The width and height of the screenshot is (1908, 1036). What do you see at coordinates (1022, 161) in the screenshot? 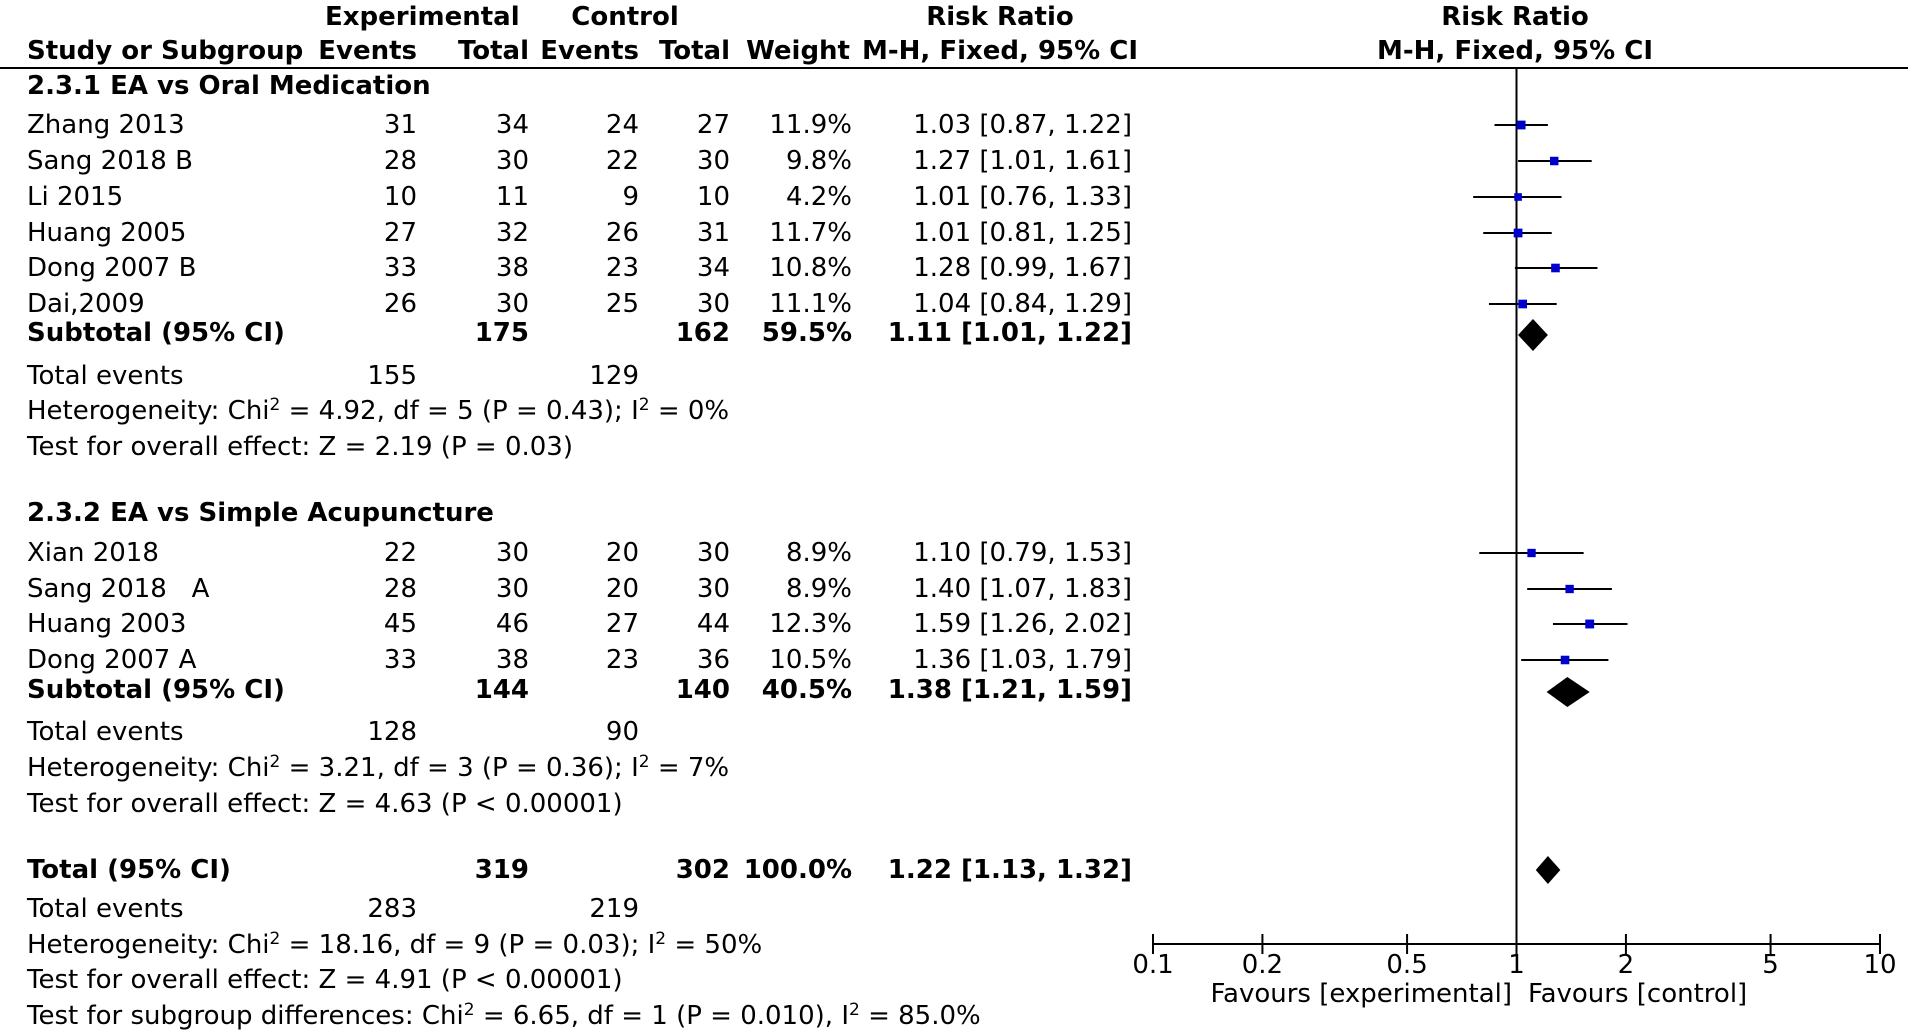
I see `risk-ratio-ci: 1.27 [1.01, 1.61]` at bounding box center [1022, 161].